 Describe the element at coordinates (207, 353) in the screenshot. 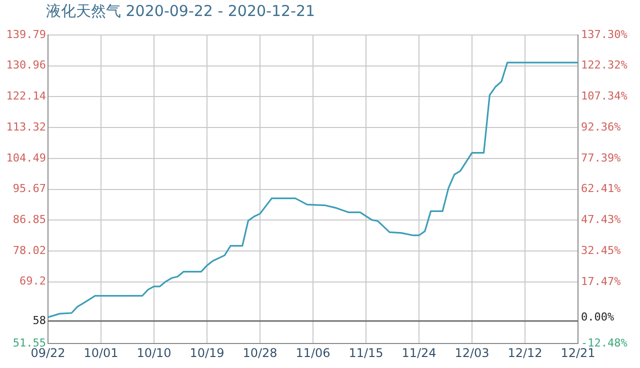

I see `x-tick-label: 10/19` at that location.